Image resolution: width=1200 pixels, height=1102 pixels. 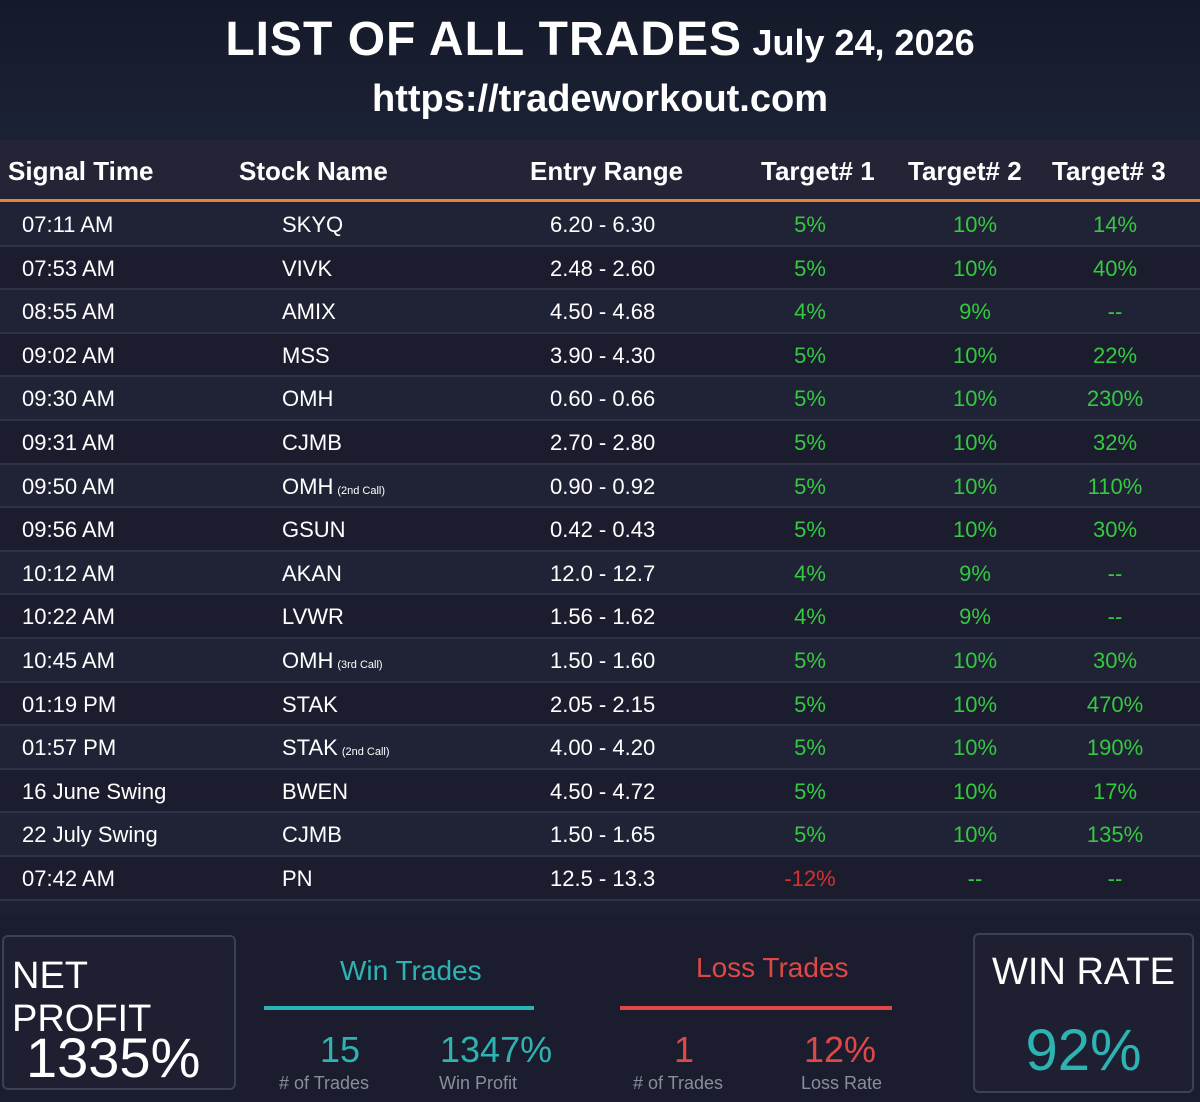 I want to click on table-row: 08:55 AM AMIX 4.50 - 4.68 4% 9% --, so click(x=600, y=312).